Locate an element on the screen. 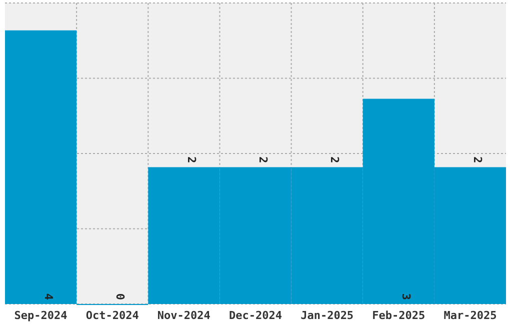 The image size is (510, 330). bar is located at coordinates (41, 167).